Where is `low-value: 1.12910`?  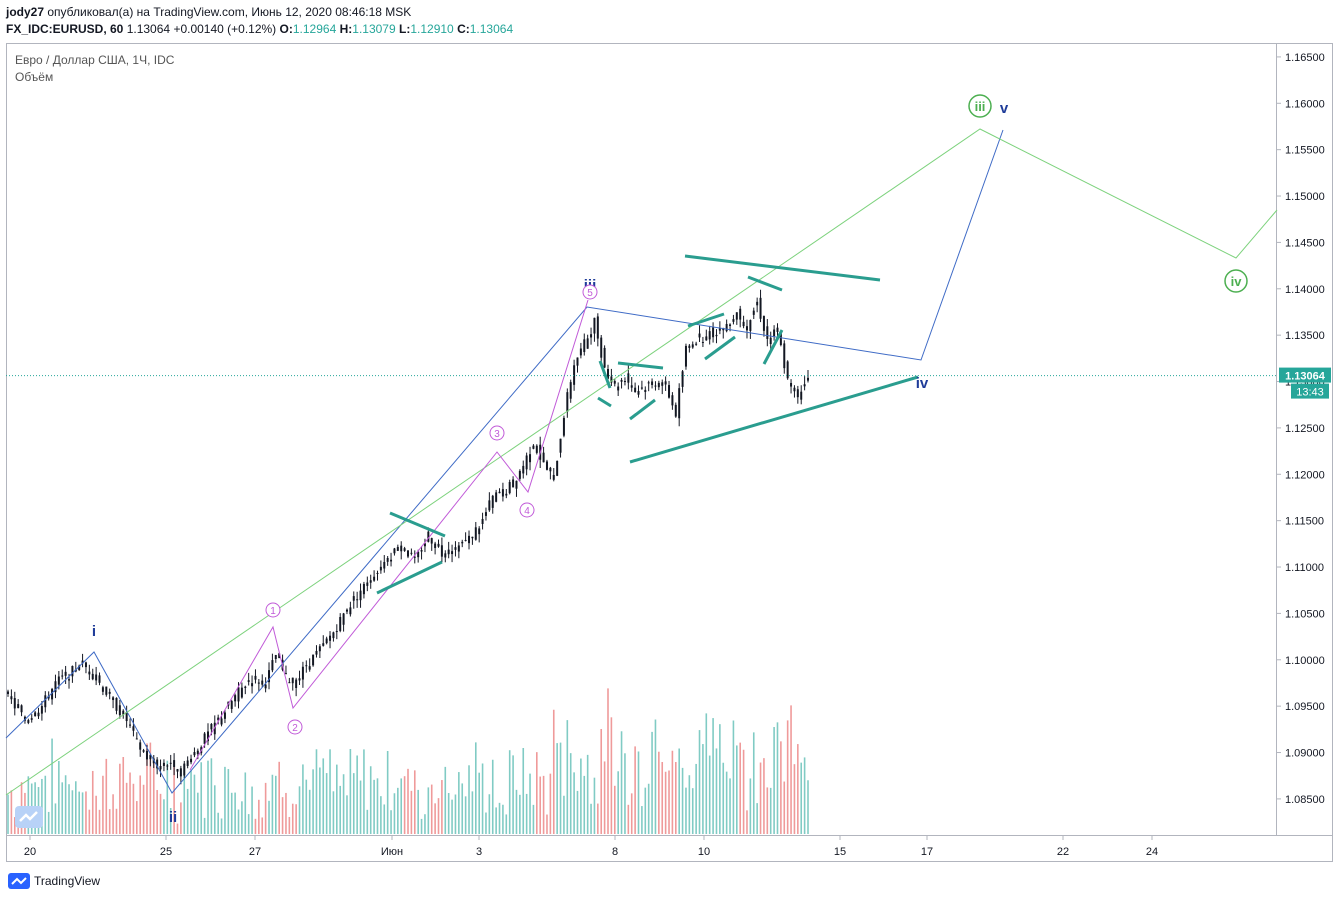
low-value: 1.12910 is located at coordinates (432, 29).